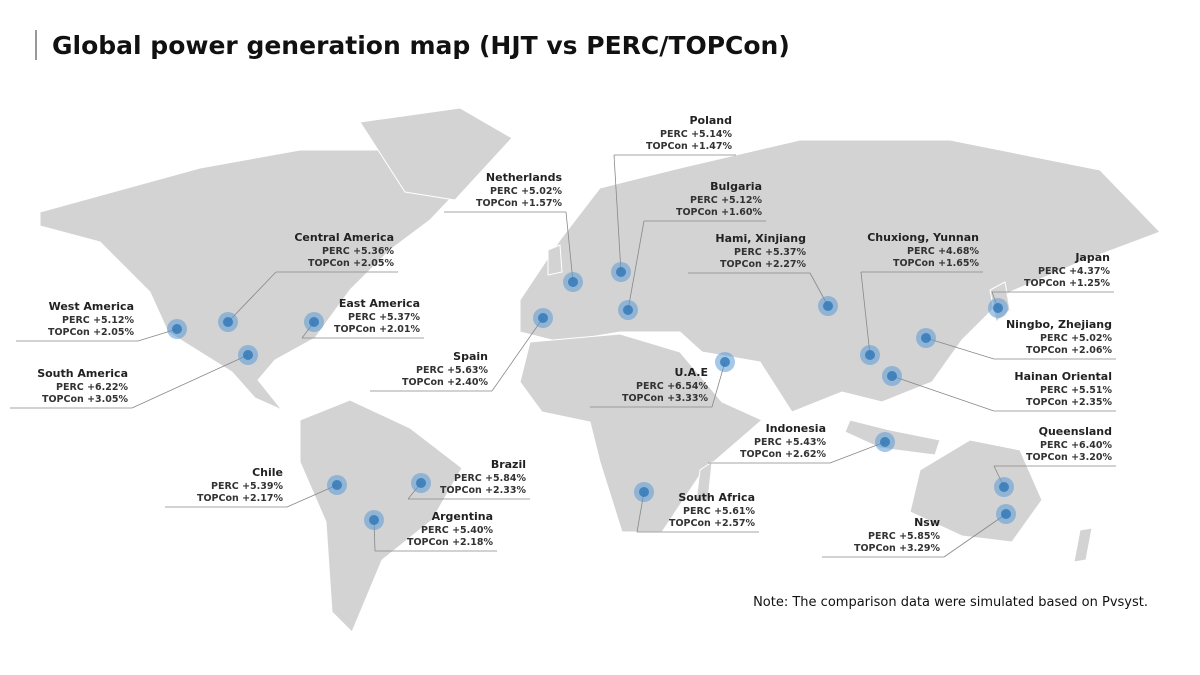  Describe the element at coordinates (897, 548) in the screenshot. I see `topcon-gain: TOPCon +3.29%` at that location.